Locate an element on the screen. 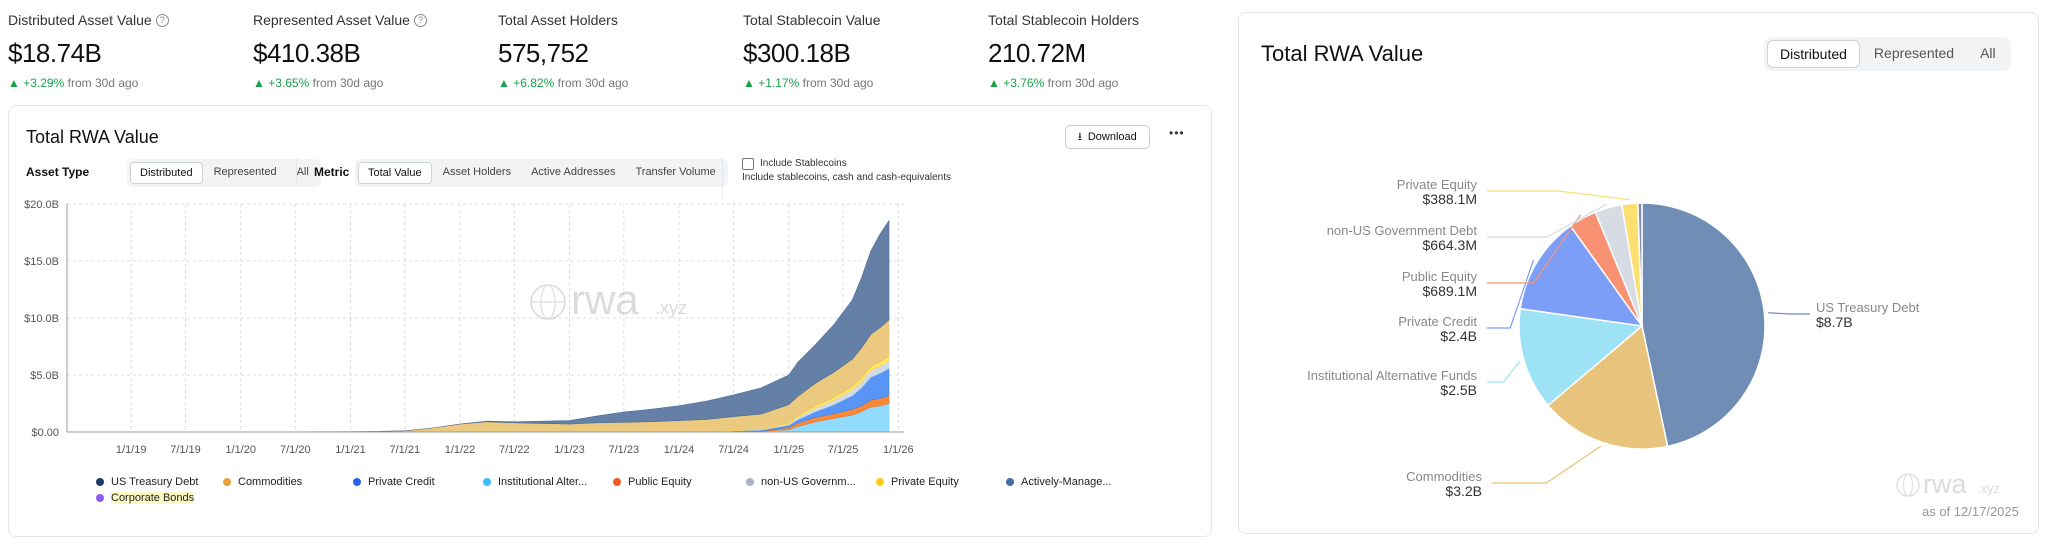 The width and height of the screenshot is (2048, 548). pie-asset-type-toggle: Distributed Represented All is located at coordinates (1887, 54).